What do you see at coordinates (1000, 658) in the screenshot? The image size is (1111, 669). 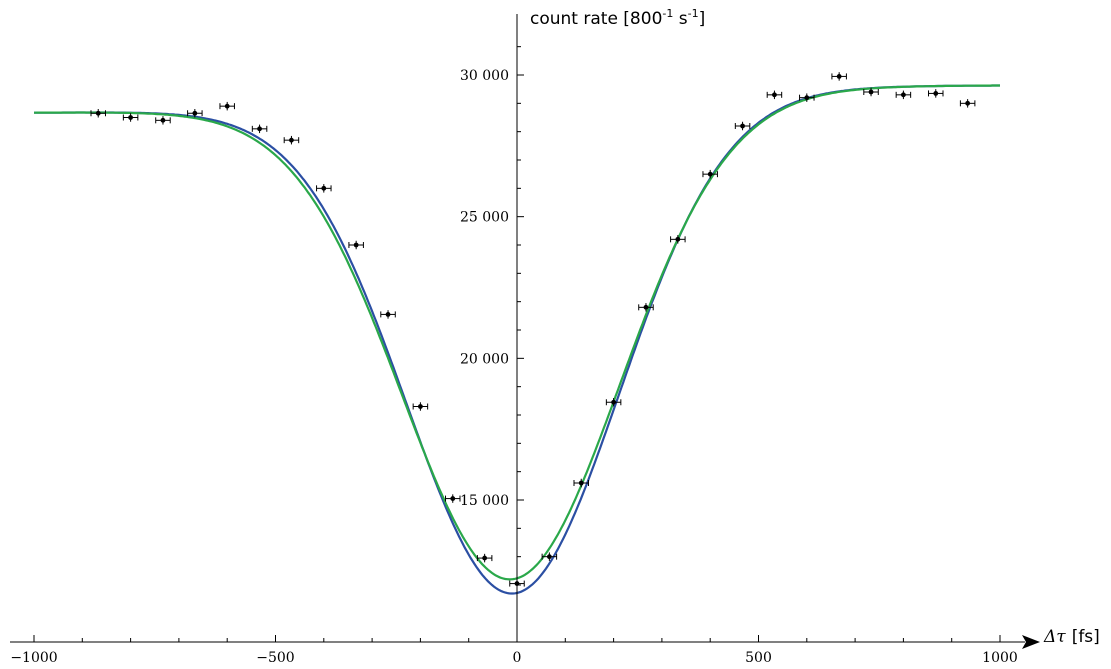 I see `x-tick-label: 1000` at bounding box center [1000, 658].